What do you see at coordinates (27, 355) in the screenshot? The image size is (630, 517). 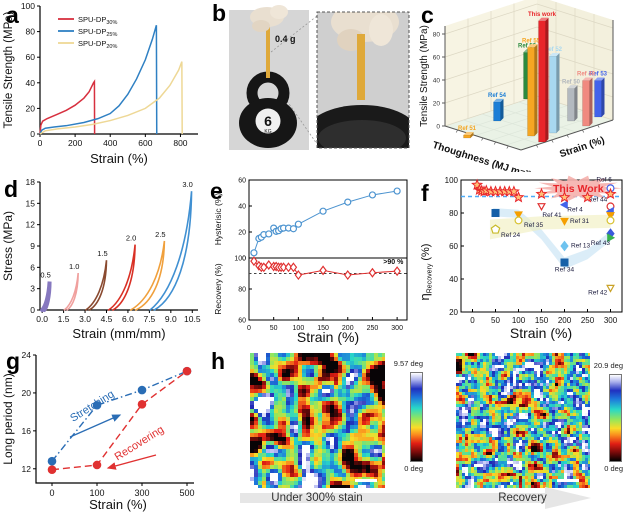 I see `svg-text: 24` at bounding box center [27, 355].